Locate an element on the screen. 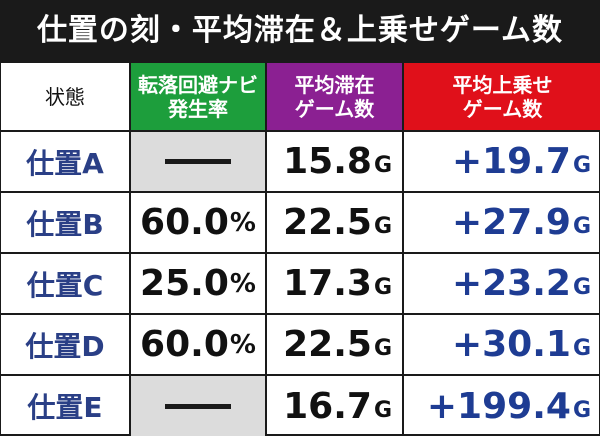 Image resolution: width=600 pixels, height=436 pixels. avg-add-cell: +23.2 G is located at coordinates (502, 284).